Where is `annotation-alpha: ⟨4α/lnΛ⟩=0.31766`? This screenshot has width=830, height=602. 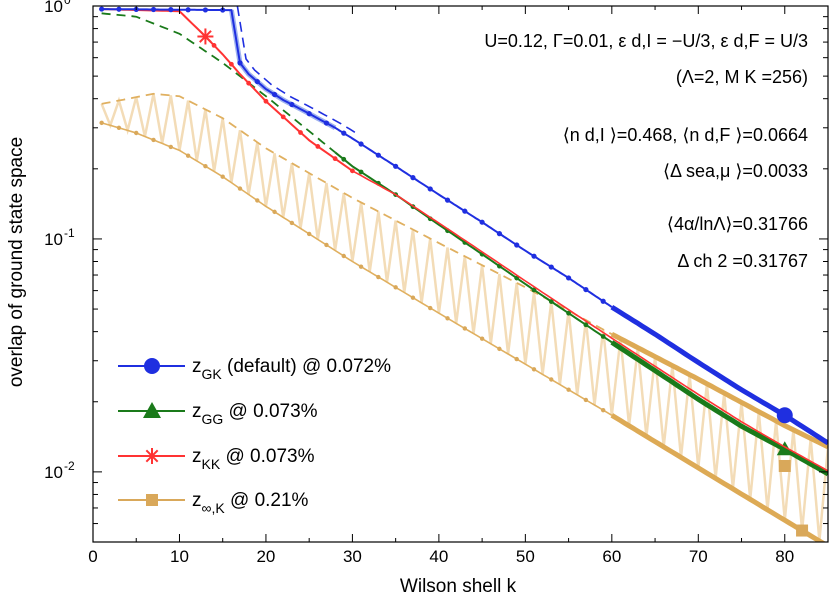
annotation-alpha: ⟨4α/lnΛ⟩=0.31766 is located at coordinates (737, 224).